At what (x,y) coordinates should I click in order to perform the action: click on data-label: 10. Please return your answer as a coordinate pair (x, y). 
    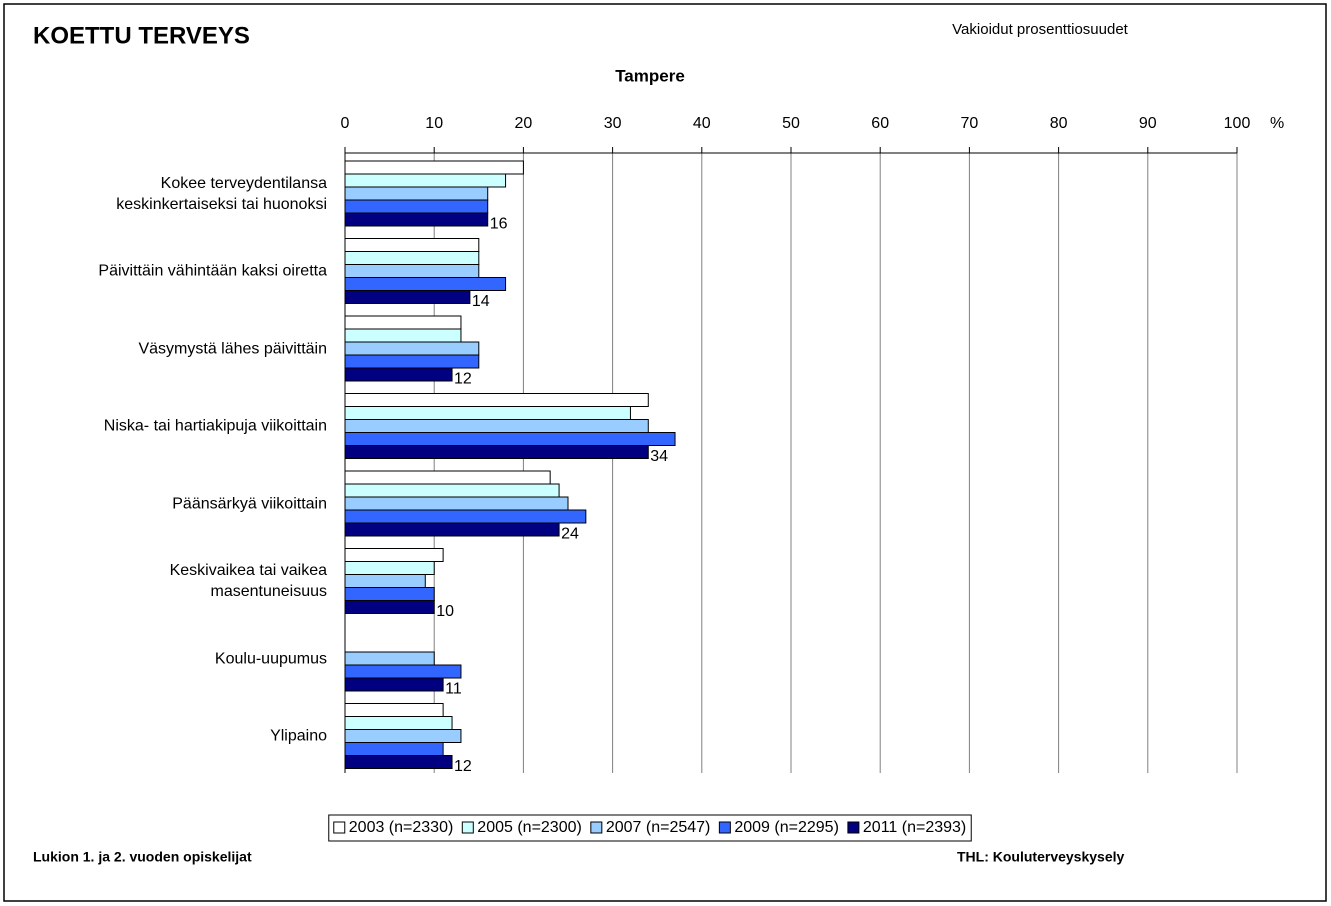
    Looking at the image, I should click on (445, 611).